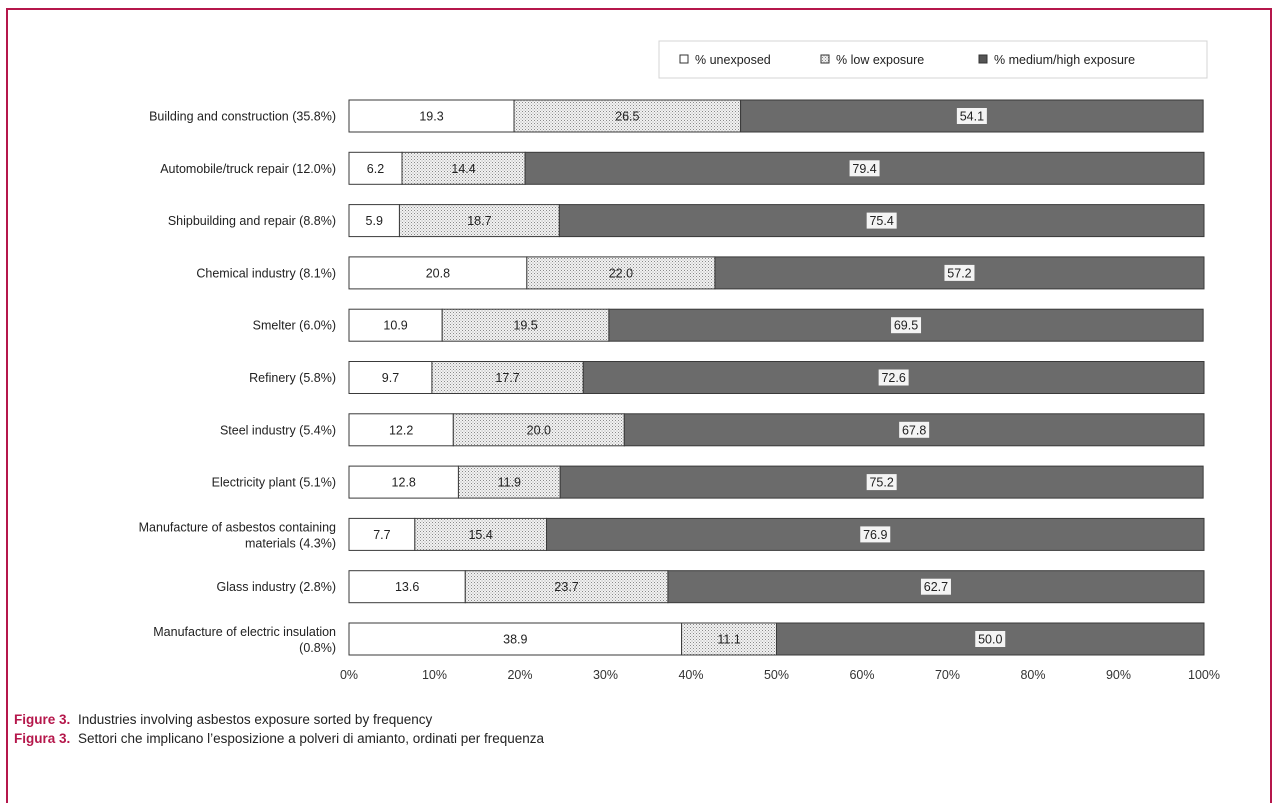 The height and width of the screenshot is (803, 1281). I want to click on data-label: 19.5, so click(525, 326).